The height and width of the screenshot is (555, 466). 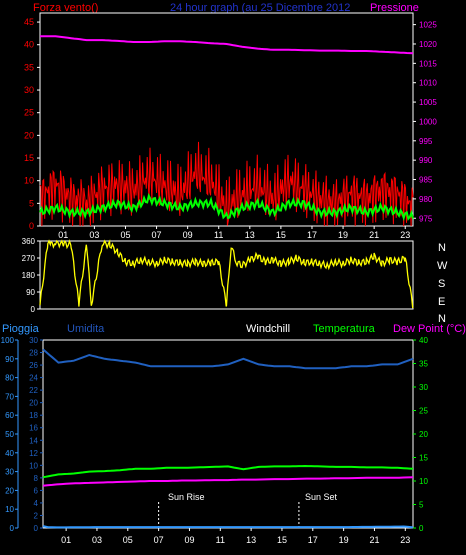 What do you see at coordinates (428, 63) in the screenshot?
I see `wind-ytick-right-label: 1015` at bounding box center [428, 63].